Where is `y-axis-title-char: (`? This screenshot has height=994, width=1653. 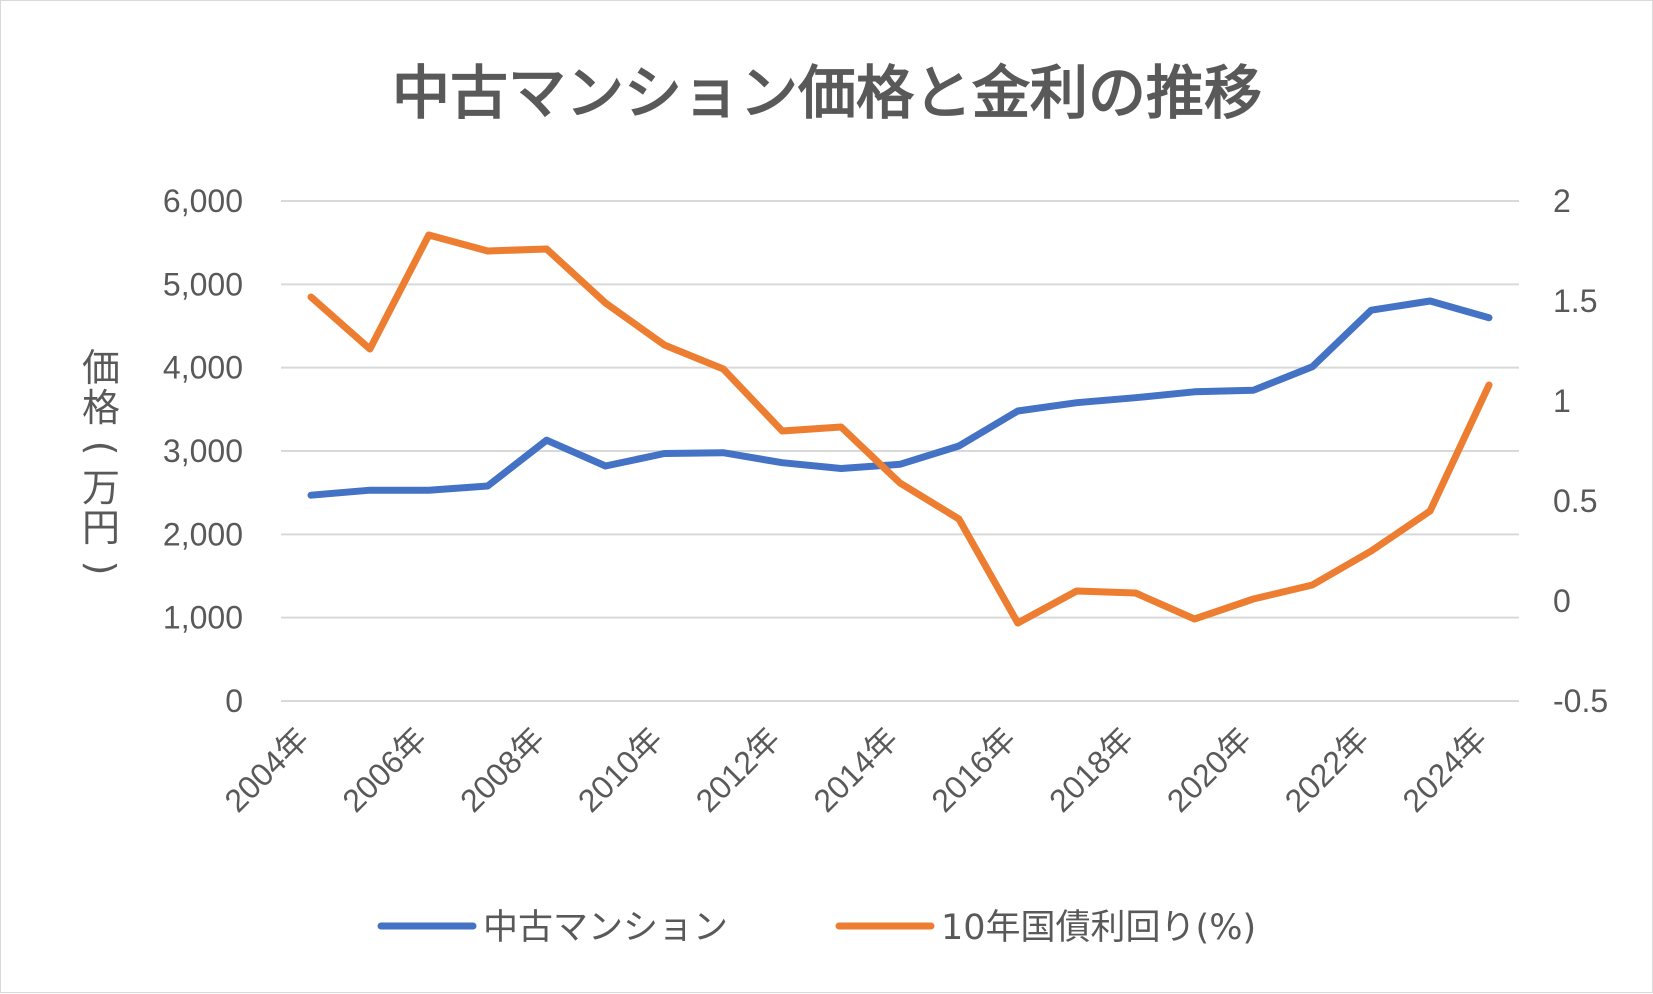 y-axis-title-char: ( is located at coordinates (101, 448).